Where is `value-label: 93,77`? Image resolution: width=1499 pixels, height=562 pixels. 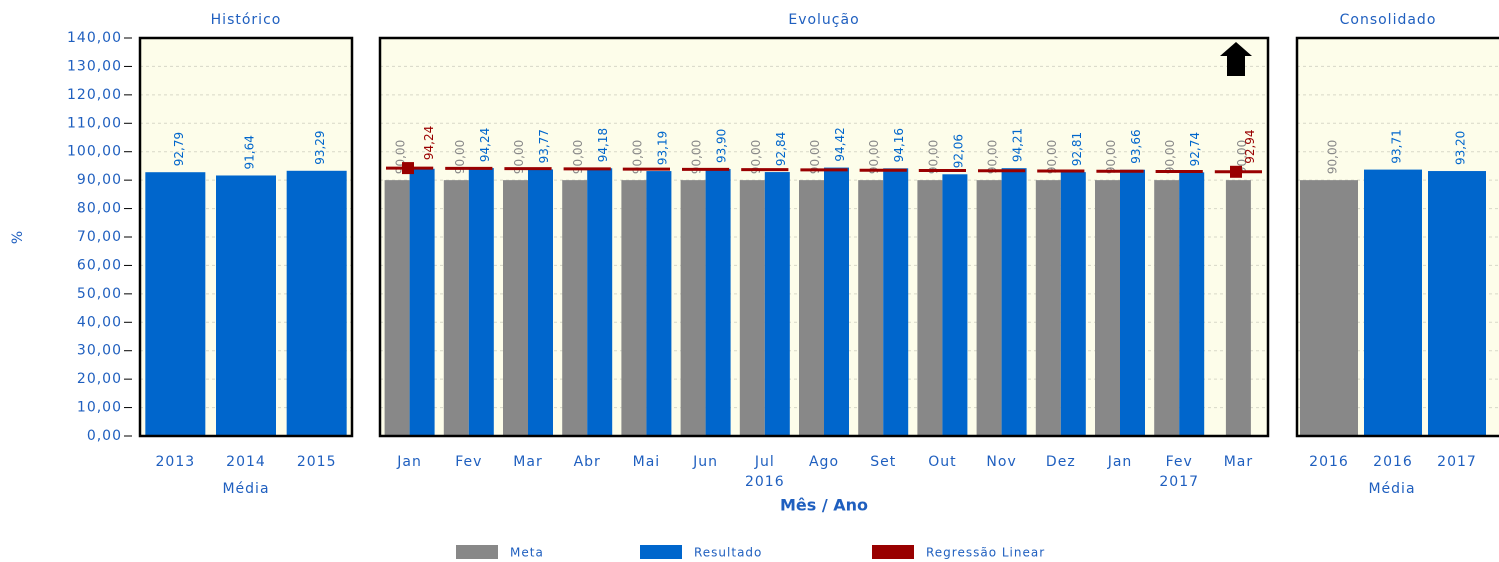 value-label: 93,77 is located at coordinates (544, 146).